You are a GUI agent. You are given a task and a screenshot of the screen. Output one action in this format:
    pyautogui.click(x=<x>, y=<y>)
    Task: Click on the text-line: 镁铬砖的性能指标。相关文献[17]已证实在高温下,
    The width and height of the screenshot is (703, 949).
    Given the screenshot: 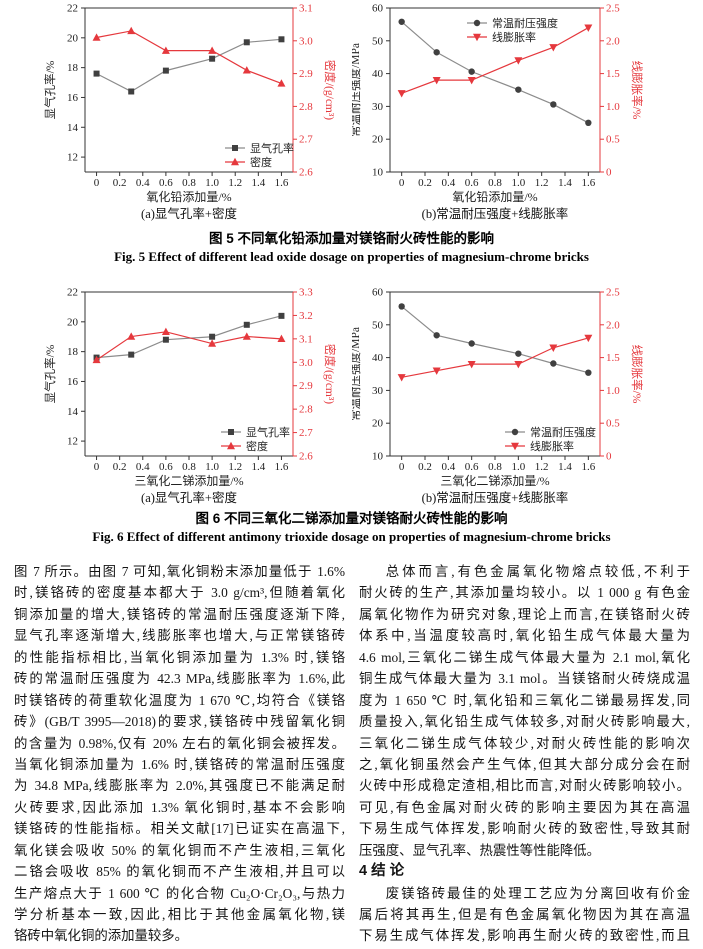 What is the action you would take?
    pyautogui.click(x=179, y=829)
    